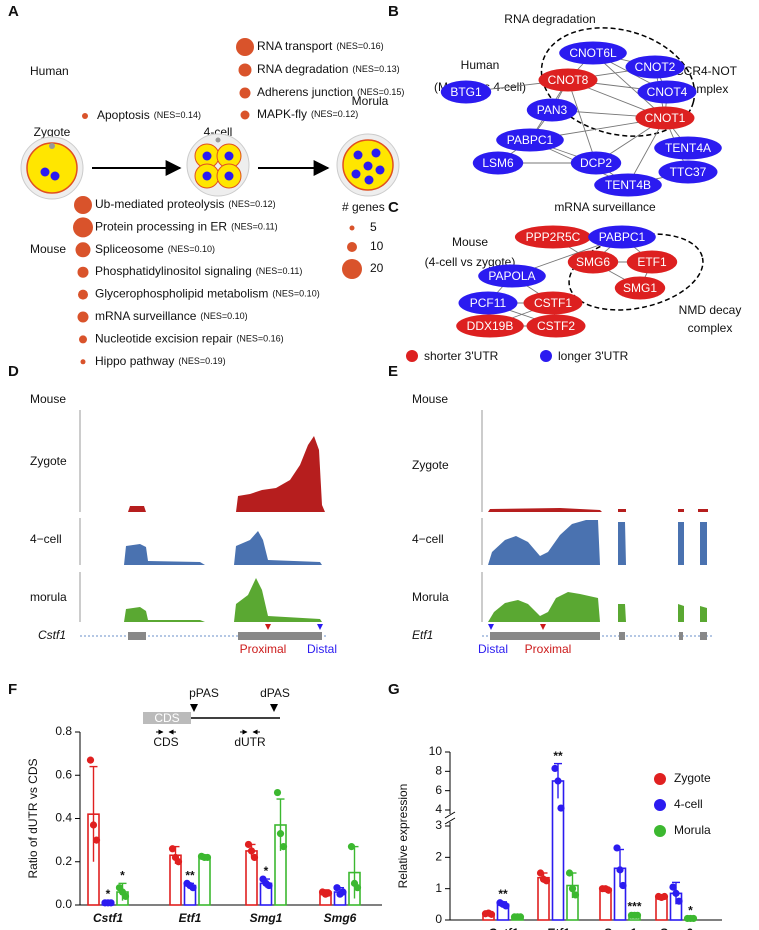 This screenshot has width=759, height=930. What do you see at coordinates (251, 204) in the screenshot?
I see `term-nes: (NES=0.12)` at bounding box center [251, 204].